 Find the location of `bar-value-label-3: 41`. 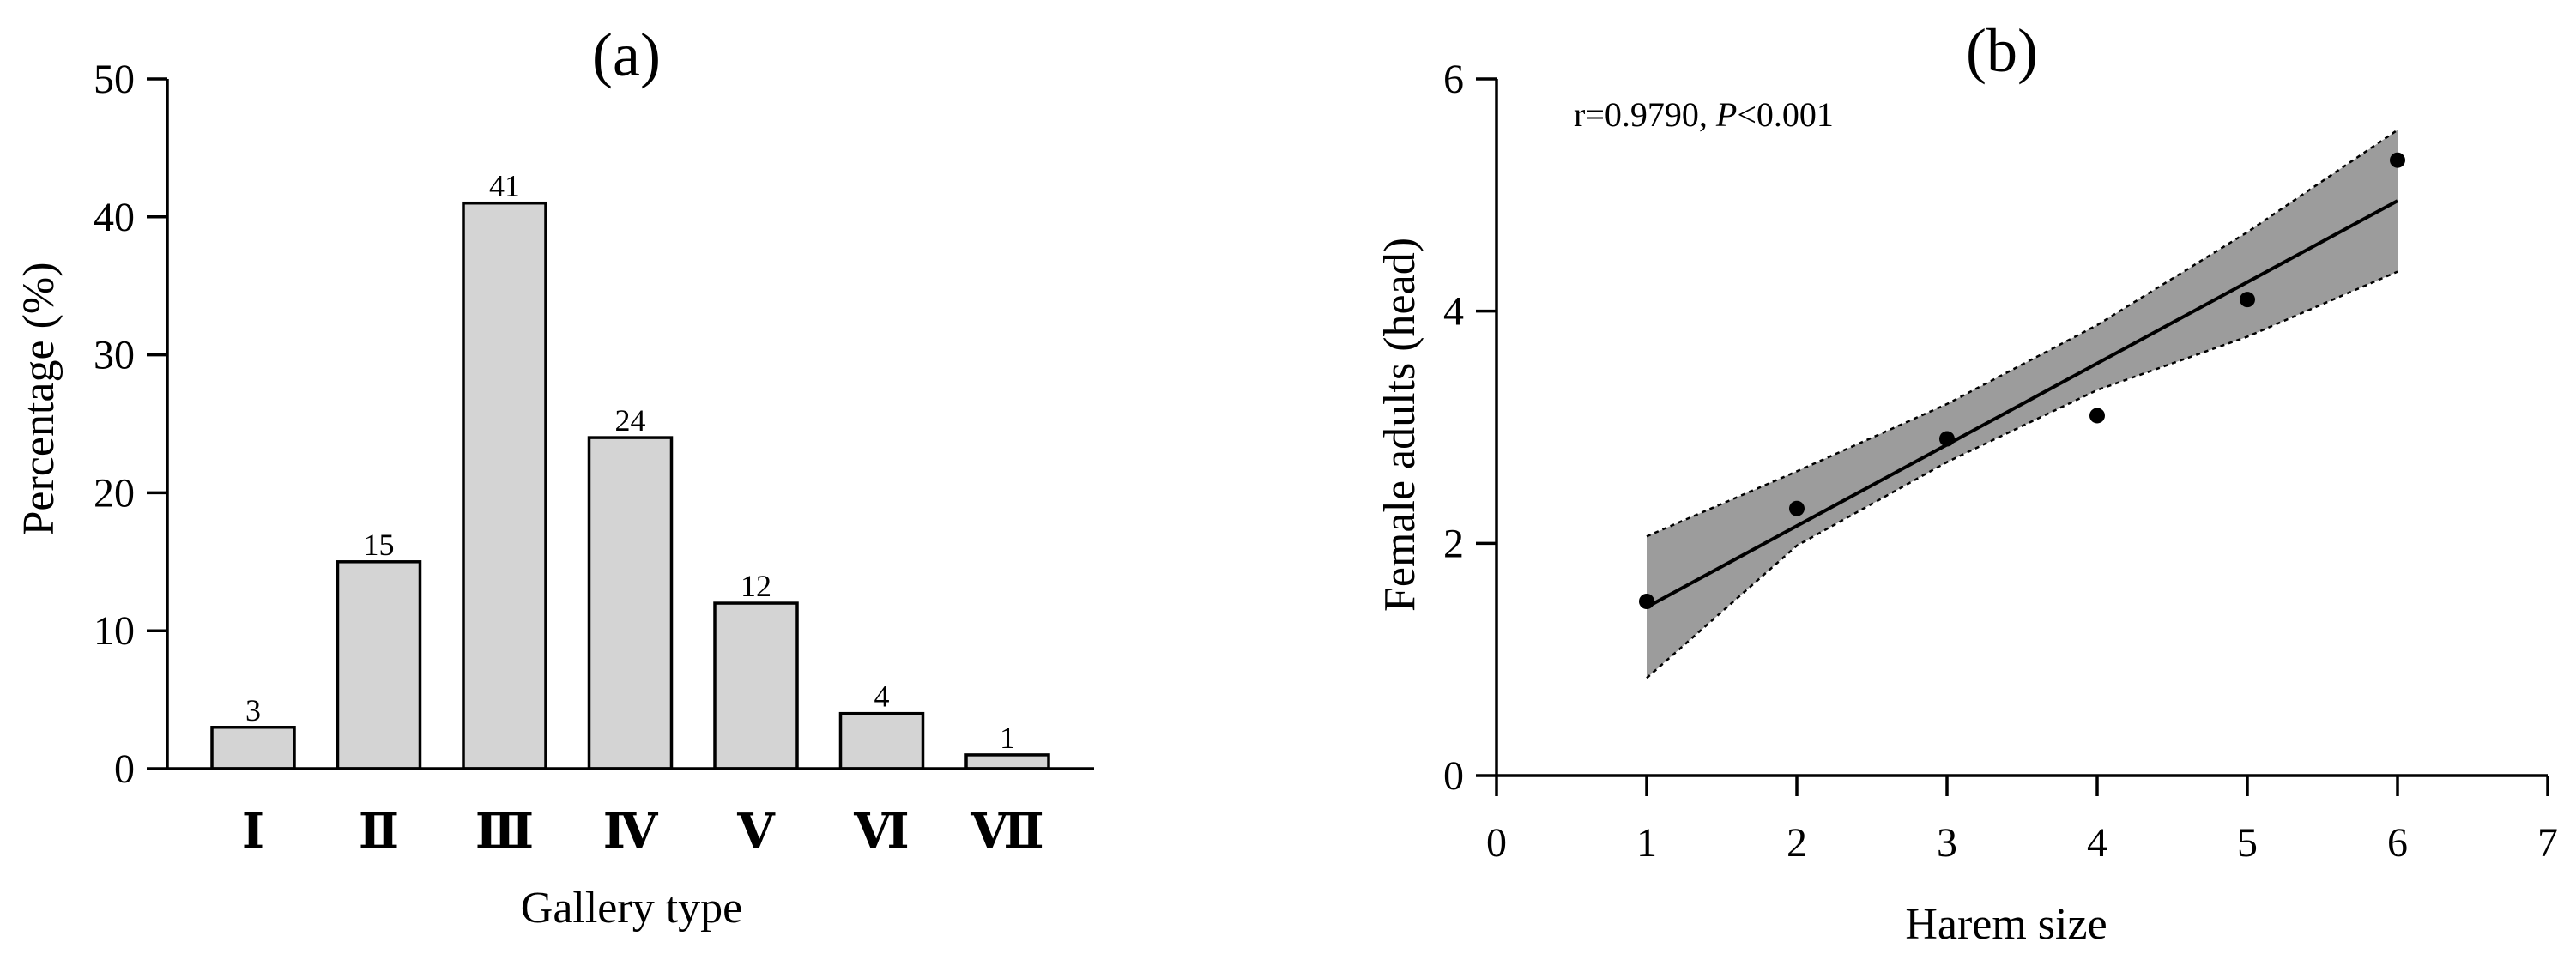

bar-value-label-3: 41 is located at coordinates (504, 186).